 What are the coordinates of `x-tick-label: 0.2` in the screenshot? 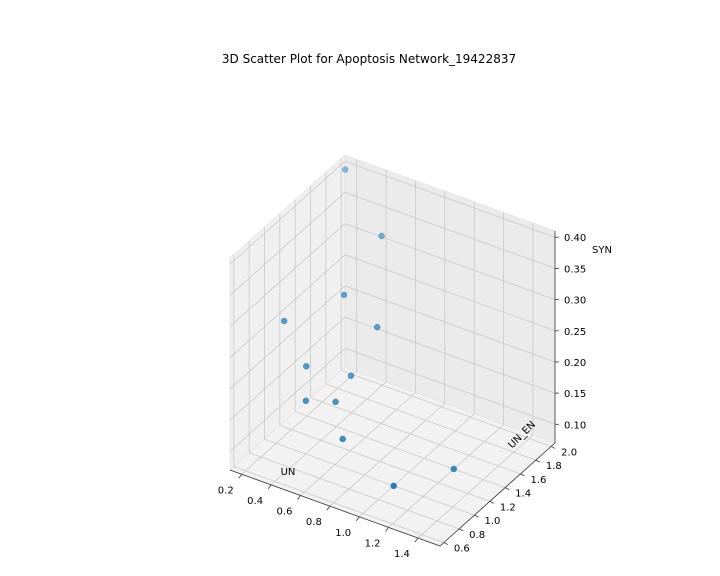 It's located at (226, 490).